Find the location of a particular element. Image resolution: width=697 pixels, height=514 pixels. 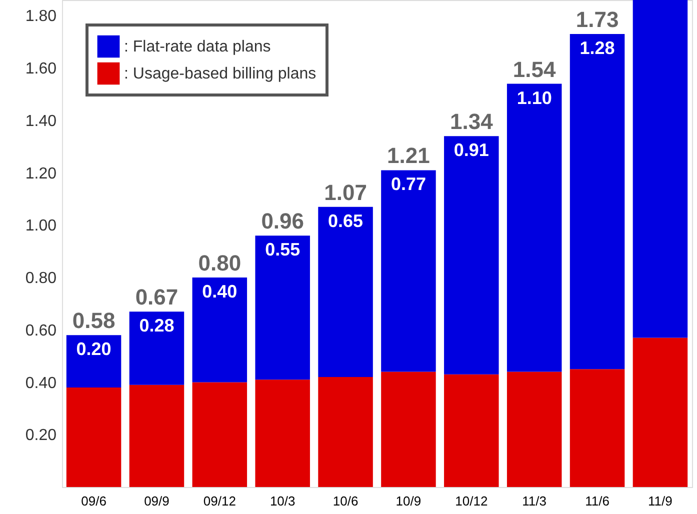

x-tick-label: 09/6 is located at coordinates (93, 501).